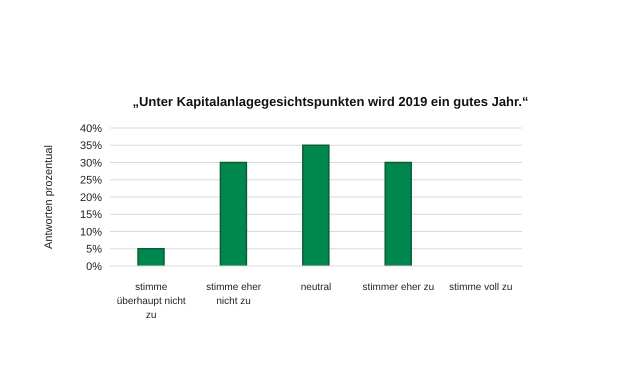  Describe the element at coordinates (151, 301) in the screenshot. I see `x-tick-label: stimme überhaupt nicht zu` at that location.